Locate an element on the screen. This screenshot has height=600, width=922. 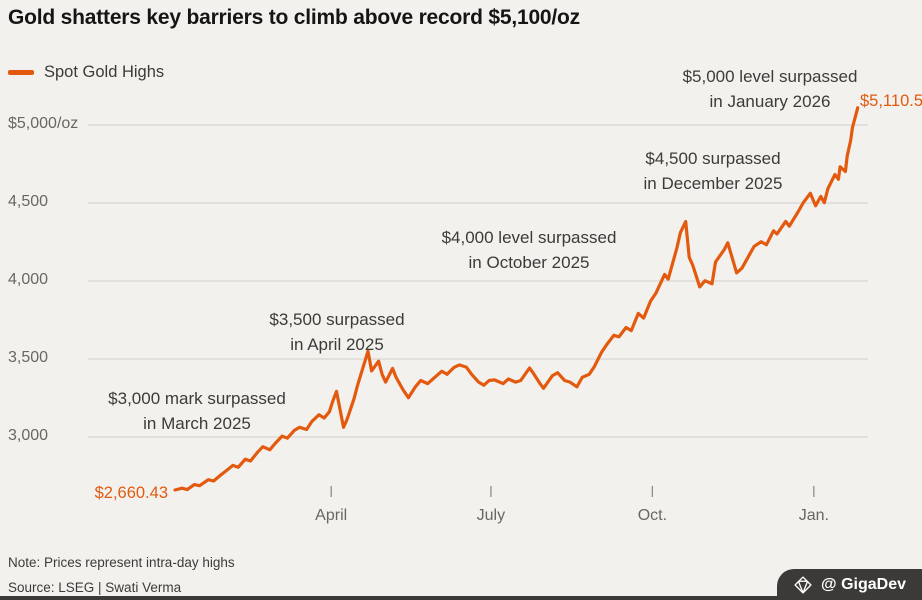
footnote: Note: Prices represent intra-day highs is located at coordinates (121, 562).